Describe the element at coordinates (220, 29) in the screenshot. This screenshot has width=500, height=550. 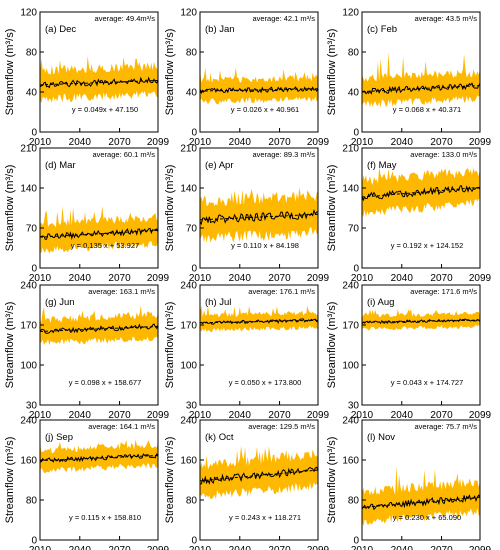
I see `panel-label: (b) Jan` at that location.